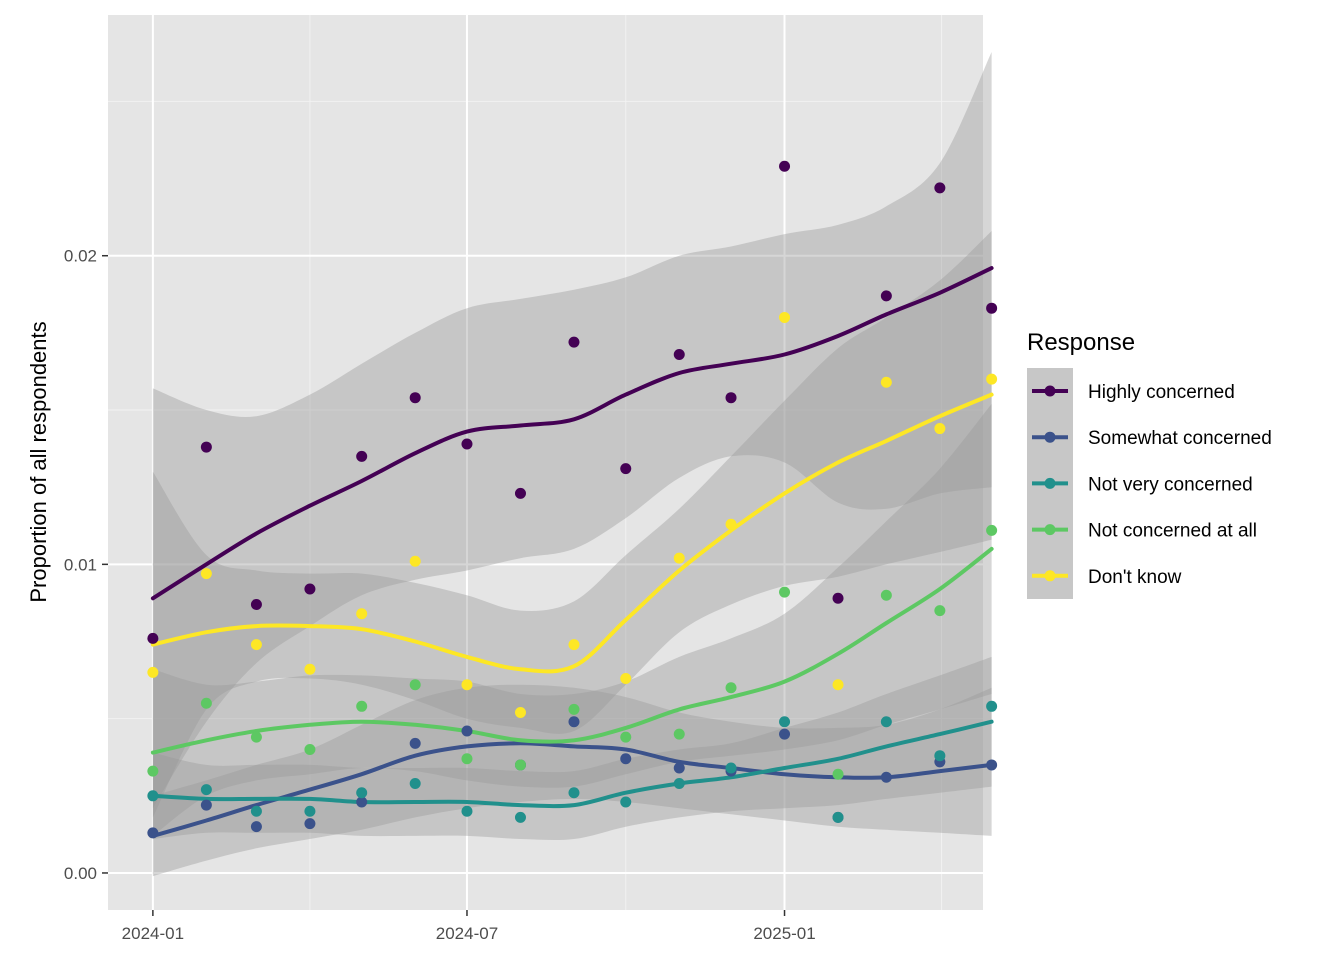 This screenshot has height=960, width=1344. What do you see at coordinates (1180, 438) in the screenshot?
I see `legend-label-somewhat-concerned: Somewhat concerned` at bounding box center [1180, 438].